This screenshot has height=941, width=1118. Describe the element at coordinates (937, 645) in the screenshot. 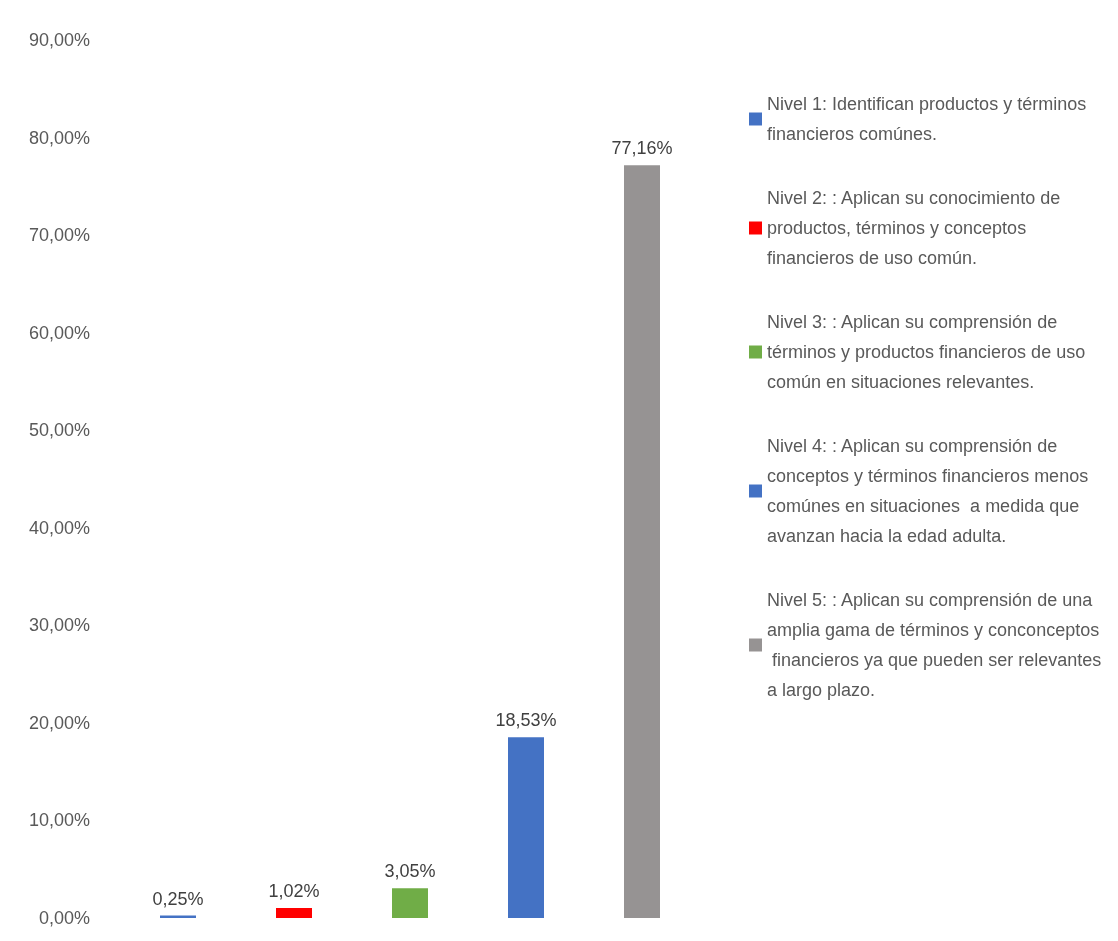

I see `legend-label: Nivel 5: : Aplican su comprensión de una amplia gama de términos y conconceptos financieros ya que pueden ser relevantes a largo plazo.` at that location.